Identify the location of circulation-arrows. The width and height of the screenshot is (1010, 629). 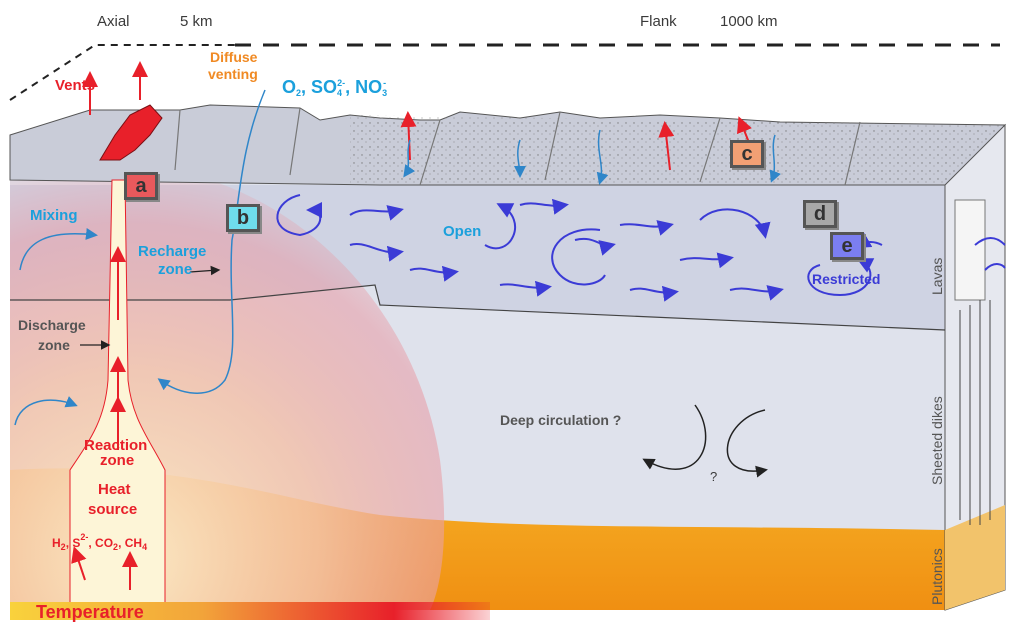
(641, 248).